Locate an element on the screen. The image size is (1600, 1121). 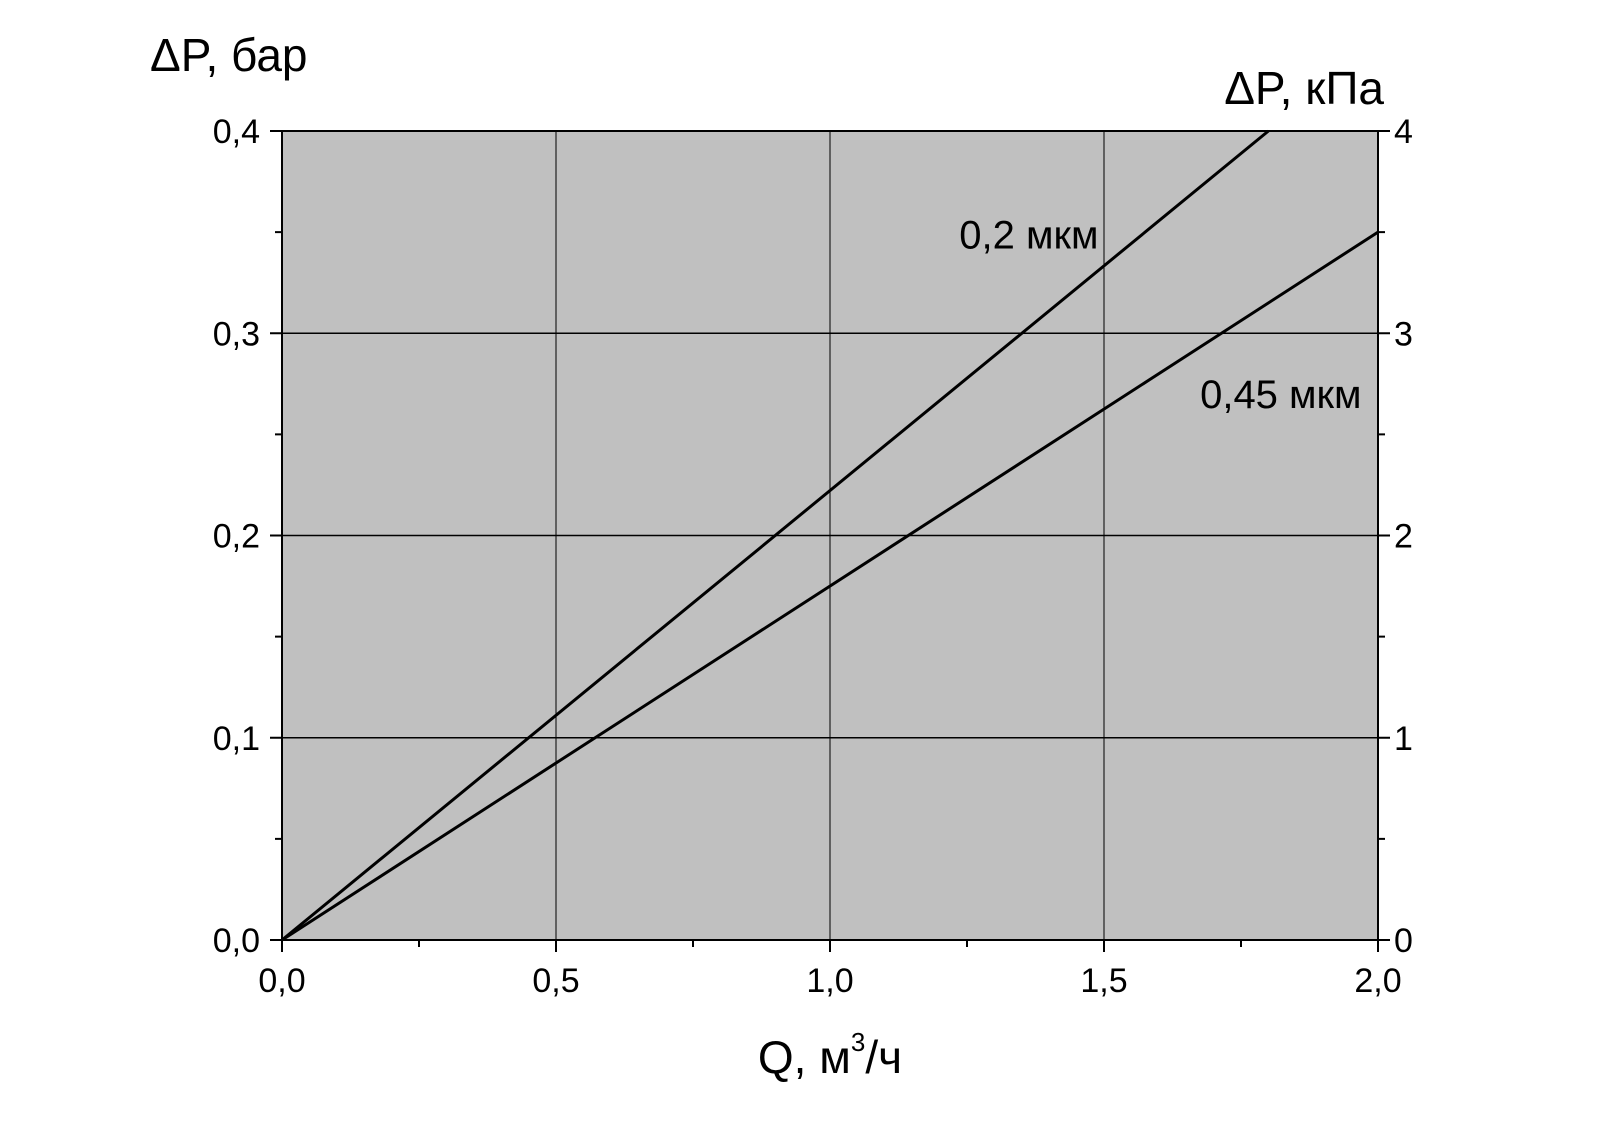
x-axis-title: Q, м3/ч is located at coordinates (830, 1055).